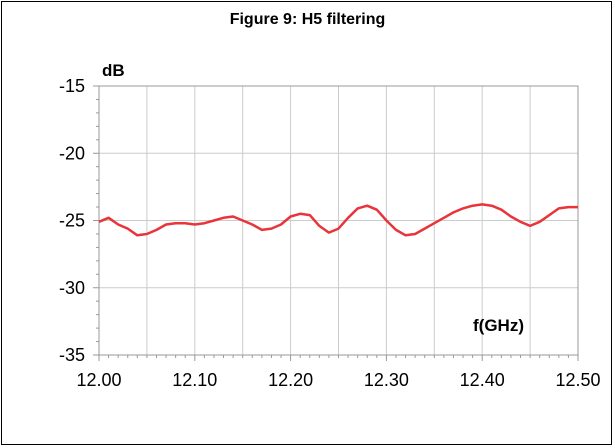 The image size is (615, 448). I want to click on series-group, so click(338, 220).